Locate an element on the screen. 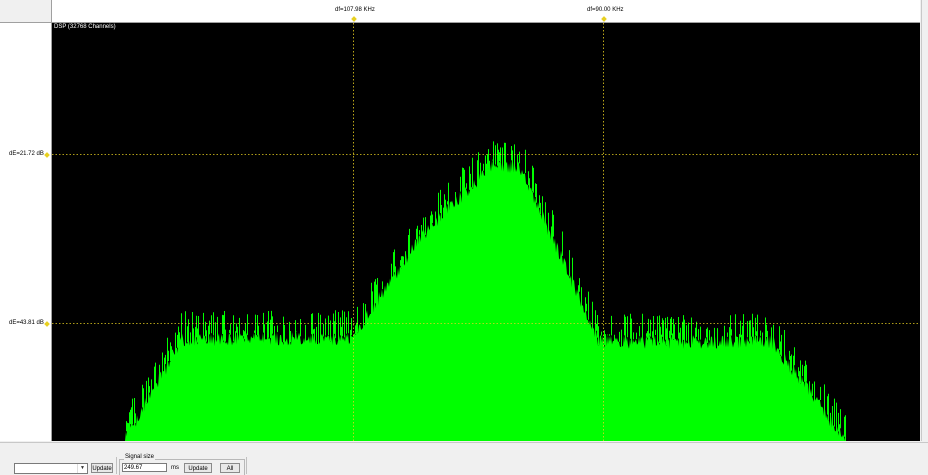 Image resolution: width=928 pixels, height=475 pixels. freq-cursor-2-label: df=90.00 KHz is located at coordinates (605, 10).